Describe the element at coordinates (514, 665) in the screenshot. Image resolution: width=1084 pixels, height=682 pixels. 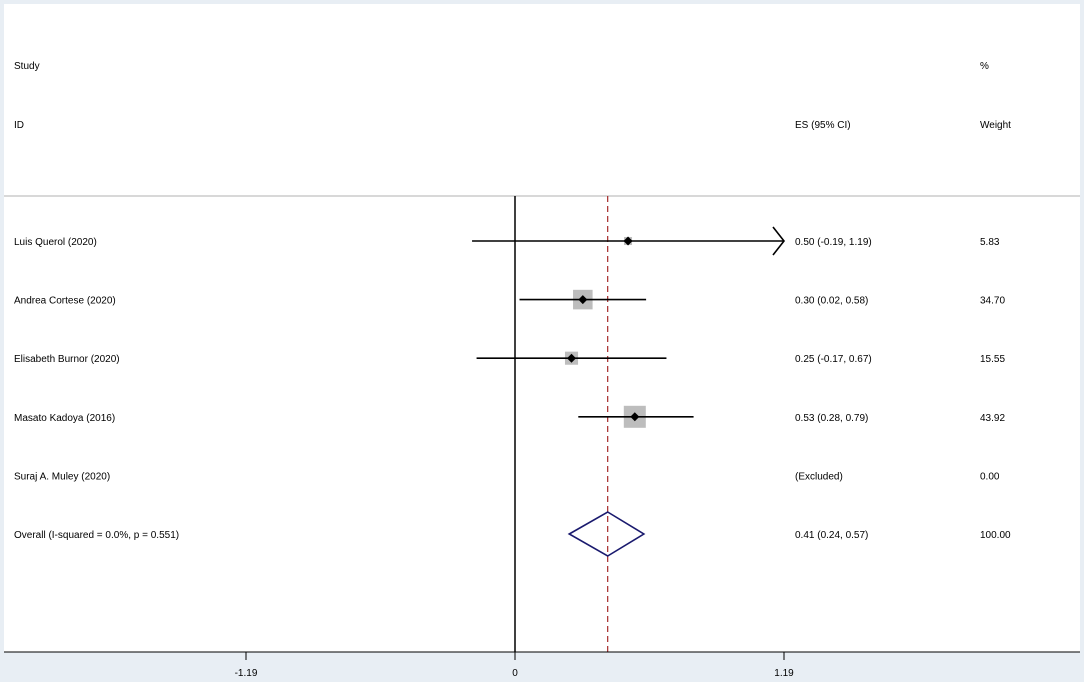
I see `x-axis-ticks: -1.19 0 1.19` at that location.